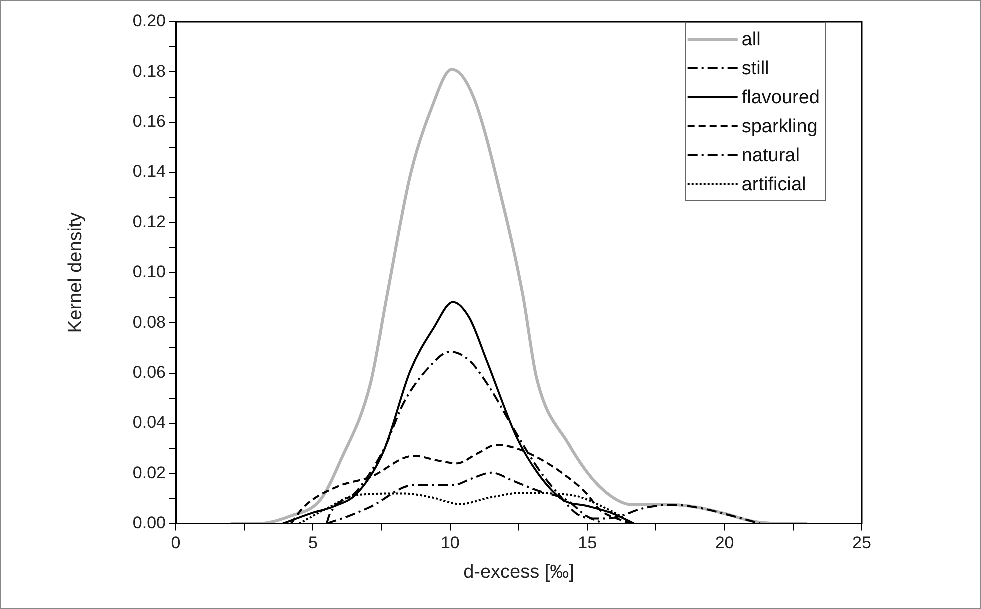 This screenshot has width=981, height=609. I want to click on y-tick-label: 0.06, so click(149, 372).